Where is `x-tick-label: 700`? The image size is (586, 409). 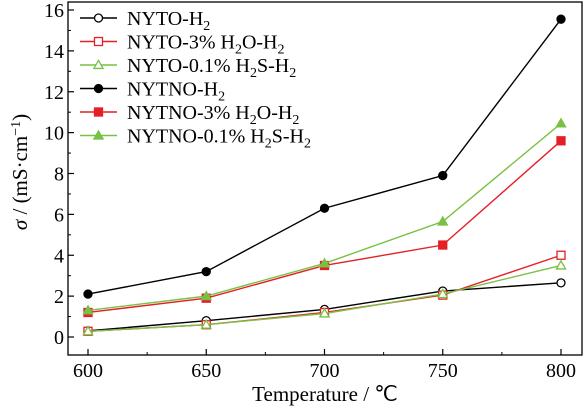 x-tick-label: 700 is located at coordinates (325, 371).